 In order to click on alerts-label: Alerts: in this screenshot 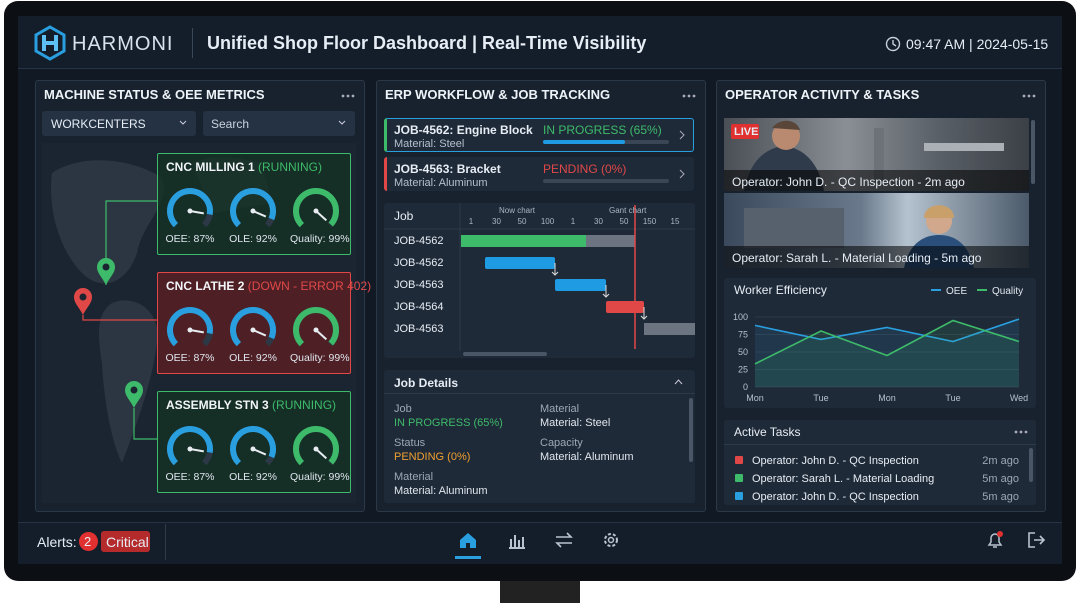, I will do `click(57, 542)`.